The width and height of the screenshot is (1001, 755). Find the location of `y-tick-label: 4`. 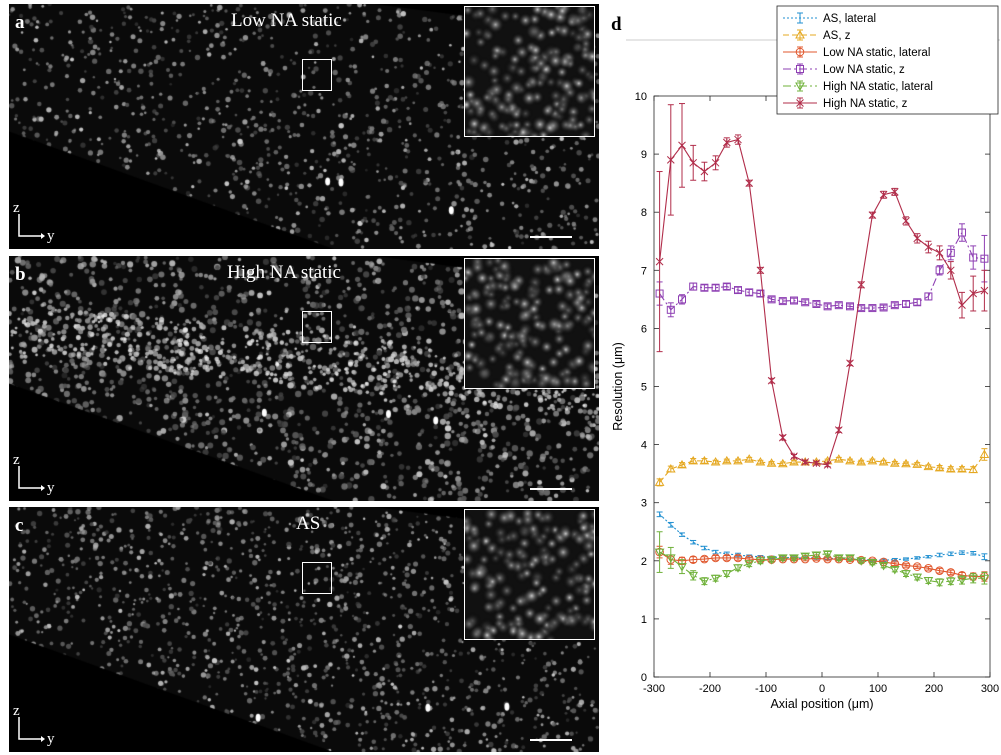

y-tick-label: 4 is located at coordinates (644, 446).